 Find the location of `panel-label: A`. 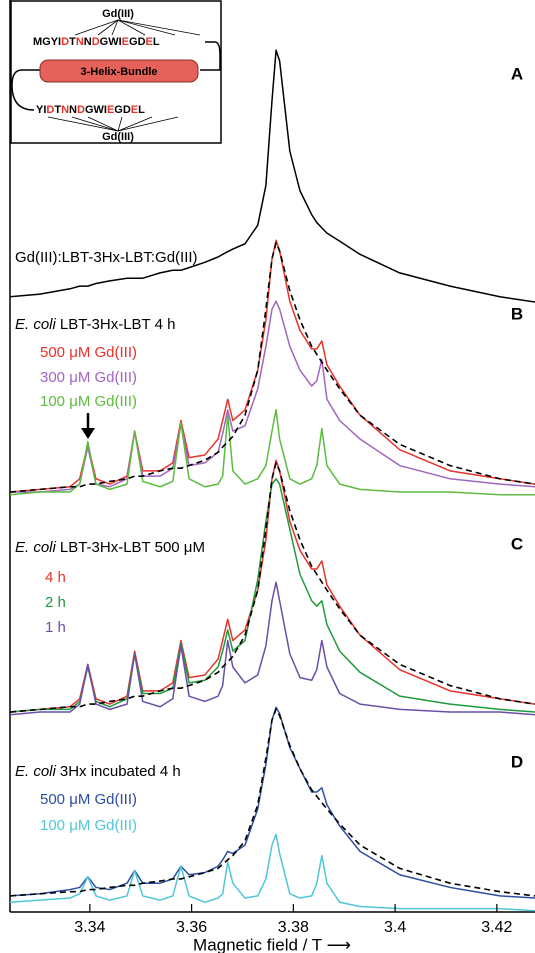

panel-label: A is located at coordinates (517, 73).